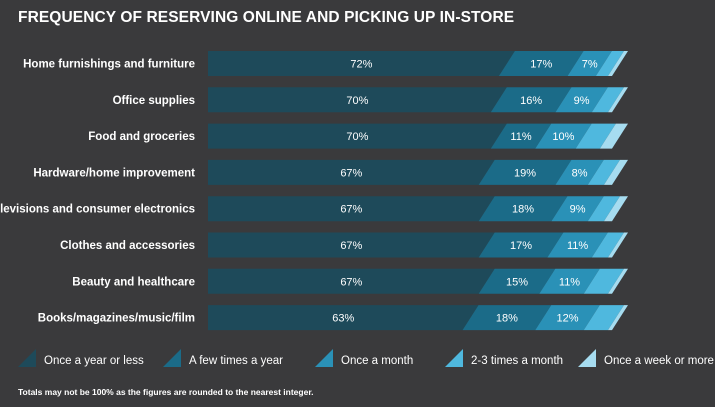 The image size is (715, 407). I want to click on category-label: Office supplies, so click(154, 101).